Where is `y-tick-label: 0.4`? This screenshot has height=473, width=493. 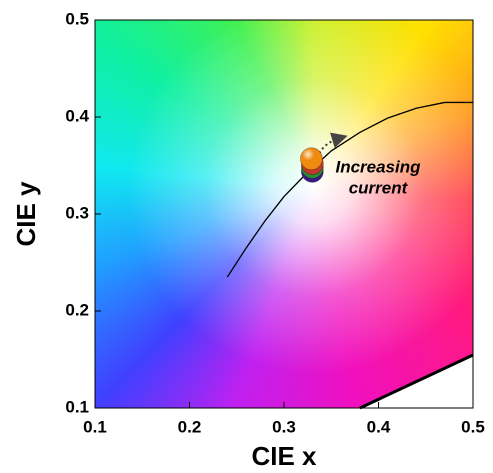
y-tick-label: 0.4 is located at coordinates (77, 115).